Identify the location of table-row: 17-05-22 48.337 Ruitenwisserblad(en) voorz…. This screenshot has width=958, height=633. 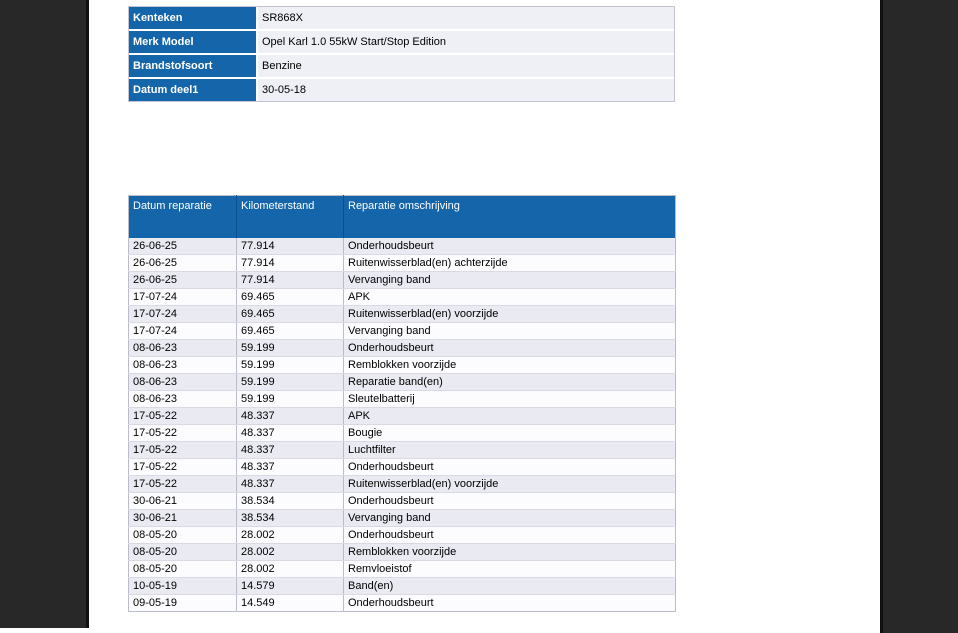
(402, 484).